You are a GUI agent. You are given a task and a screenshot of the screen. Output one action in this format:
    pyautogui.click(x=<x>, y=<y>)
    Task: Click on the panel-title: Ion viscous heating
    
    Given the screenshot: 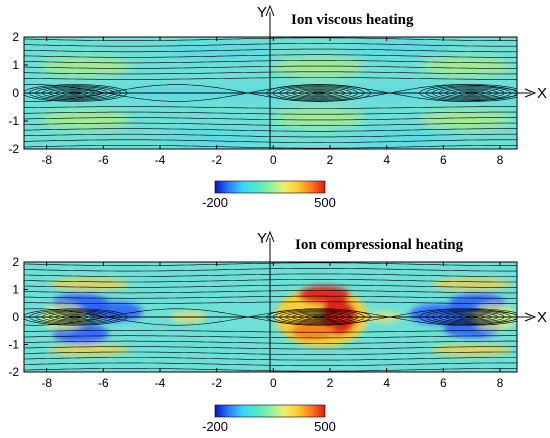 What is the action you would take?
    pyautogui.click(x=352, y=20)
    